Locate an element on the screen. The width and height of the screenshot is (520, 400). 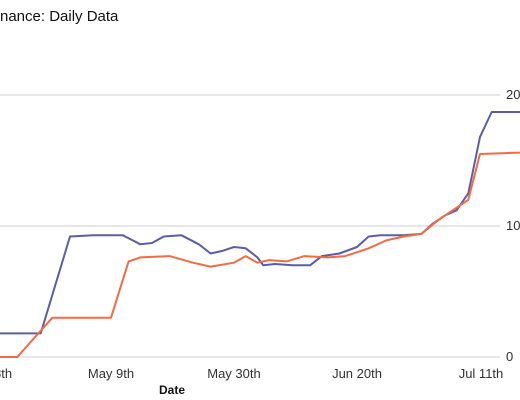
x-tick-label: Jun 20th is located at coordinates (357, 373).